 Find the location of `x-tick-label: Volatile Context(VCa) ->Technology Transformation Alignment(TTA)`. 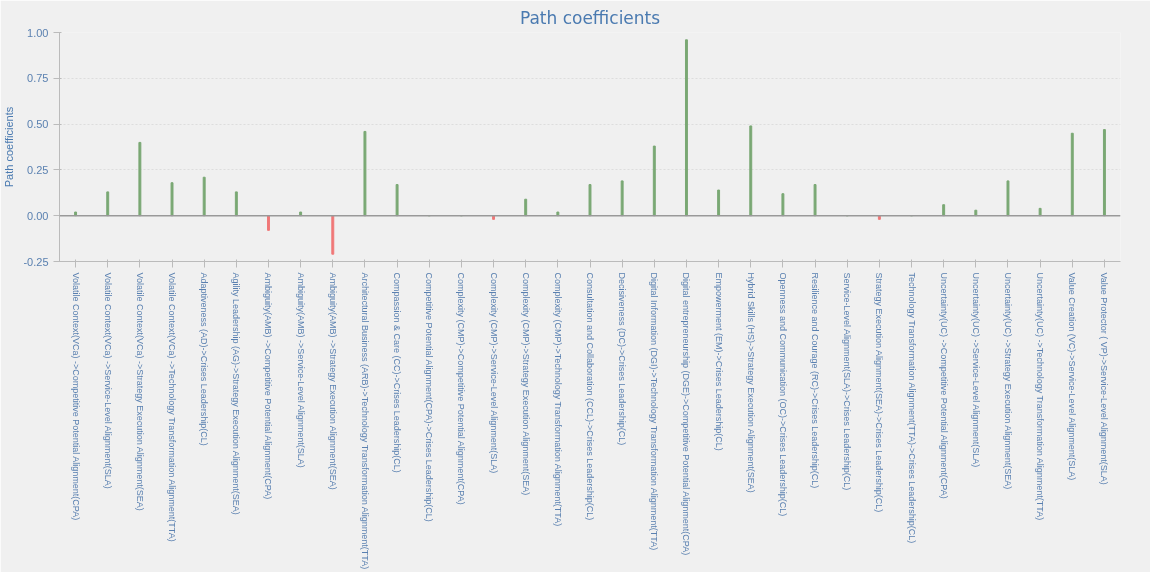

x-tick-label: Volatile Context(VCa) ->Technology Transformation Alignment(TTA) is located at coordinates (172, 407).